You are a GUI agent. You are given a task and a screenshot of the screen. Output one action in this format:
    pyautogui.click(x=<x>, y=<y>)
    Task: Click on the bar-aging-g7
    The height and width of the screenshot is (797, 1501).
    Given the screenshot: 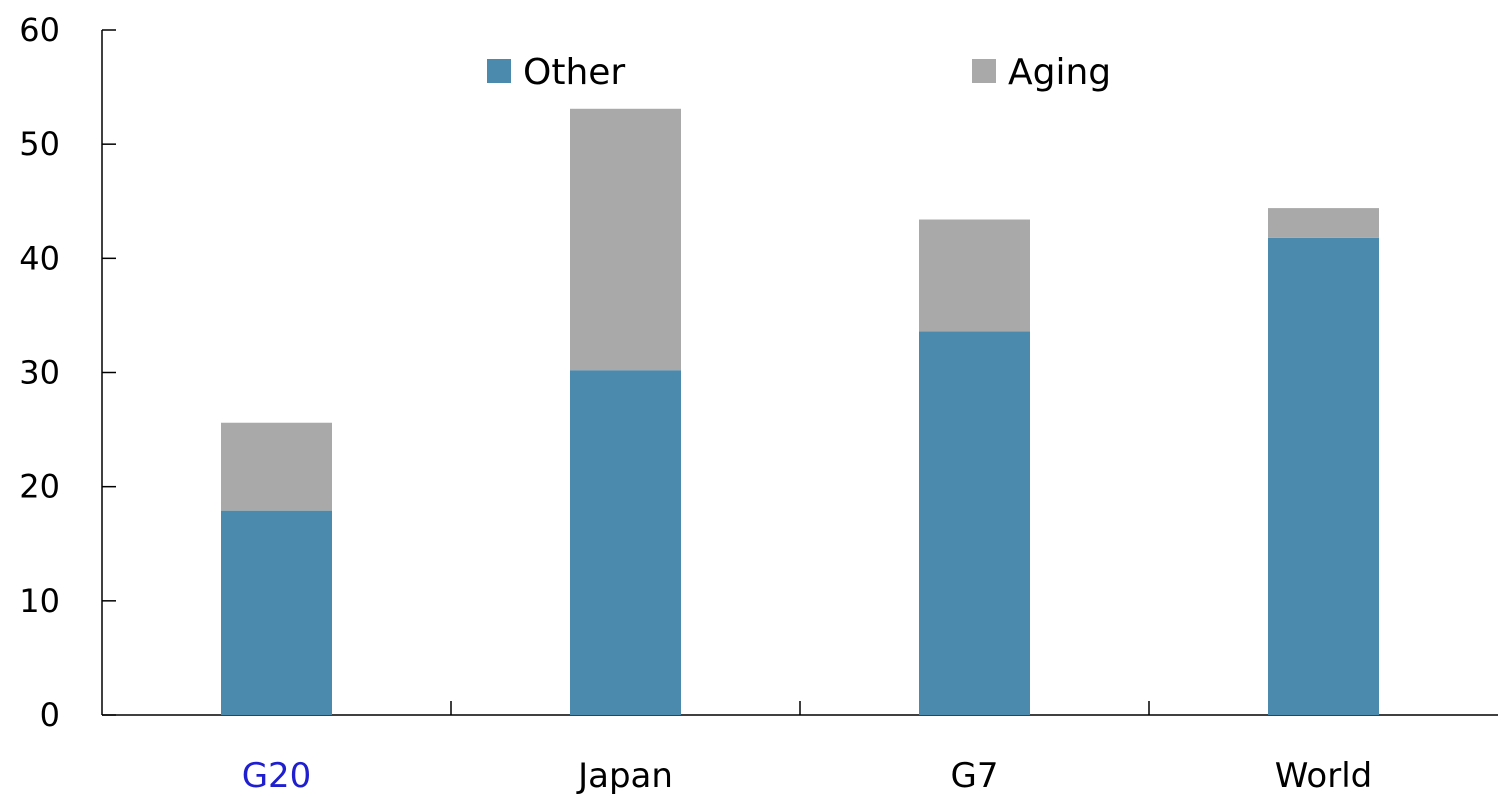 What is the action you would take?
    pyautogui.click(x=974, y=275)
    